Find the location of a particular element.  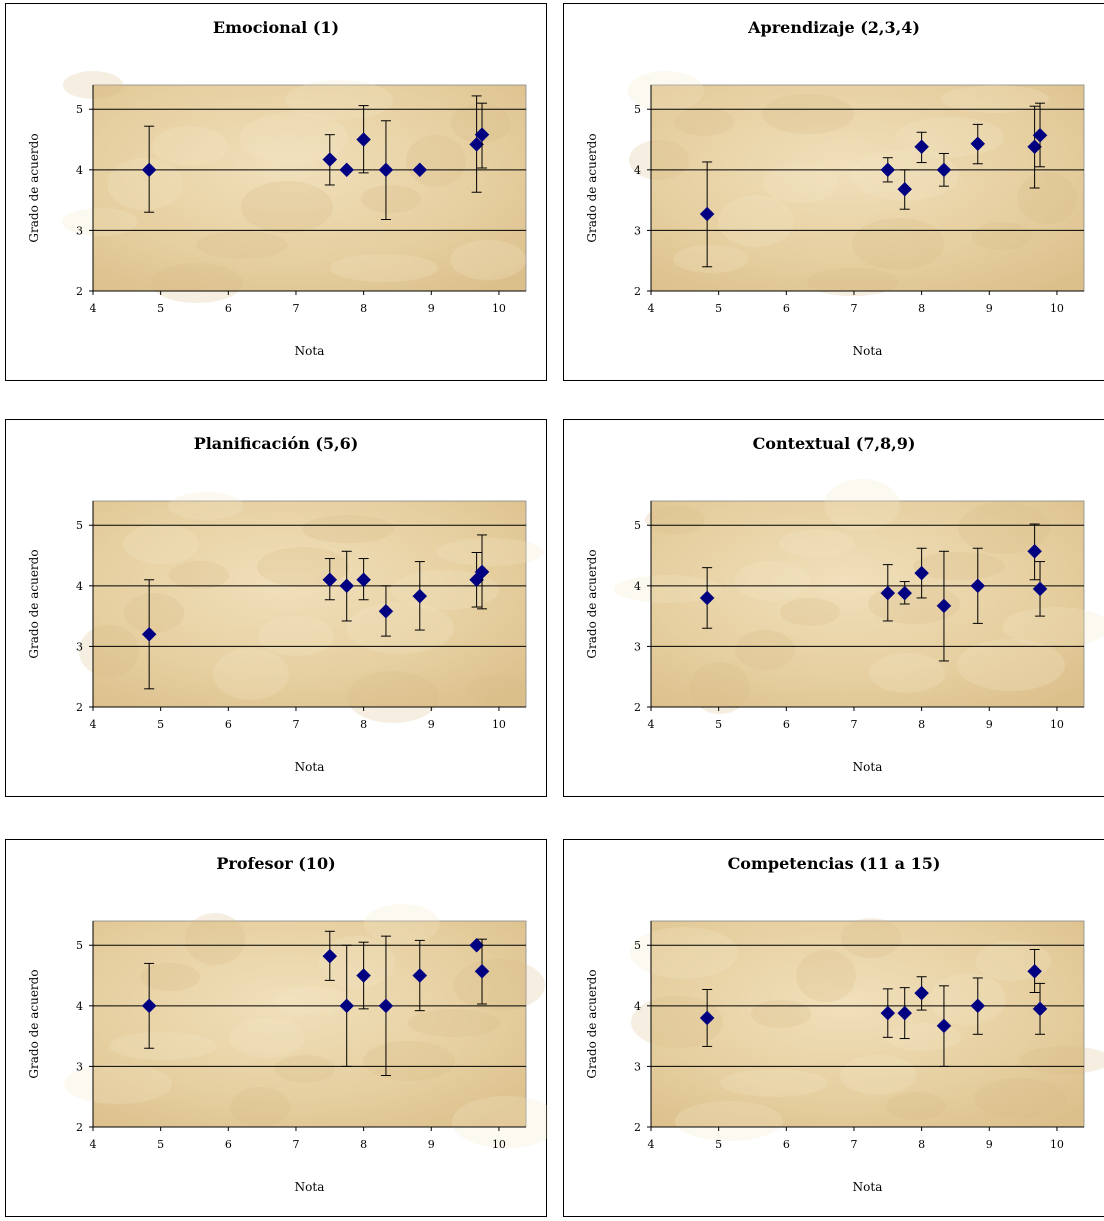

chart-title: Profesor (10) is located at coordinates (276, 863).